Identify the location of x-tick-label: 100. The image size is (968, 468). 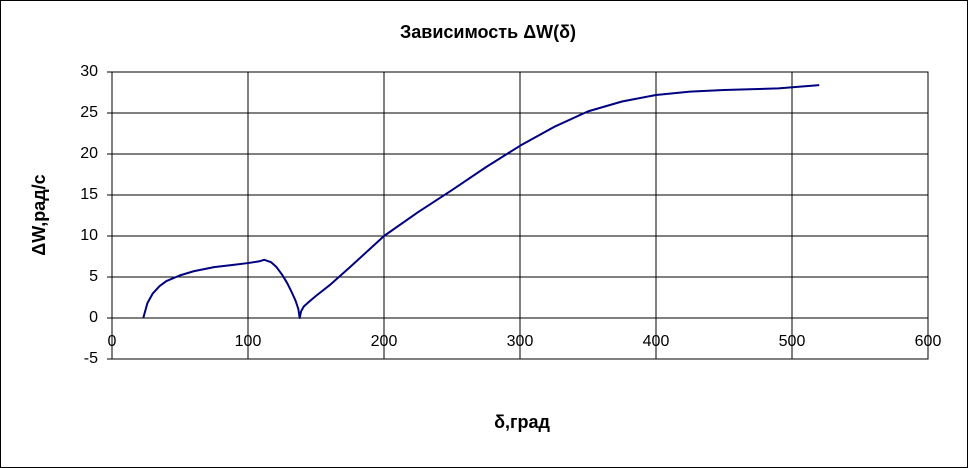
(248, 341).